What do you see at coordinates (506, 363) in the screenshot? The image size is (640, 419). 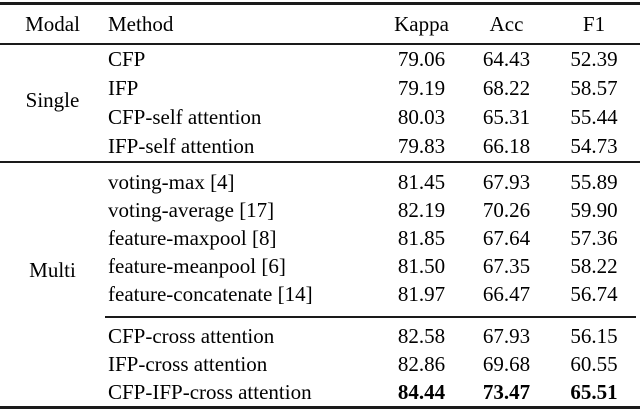 I see `acc-cell: 69.68` at bounding box center [506, 363].